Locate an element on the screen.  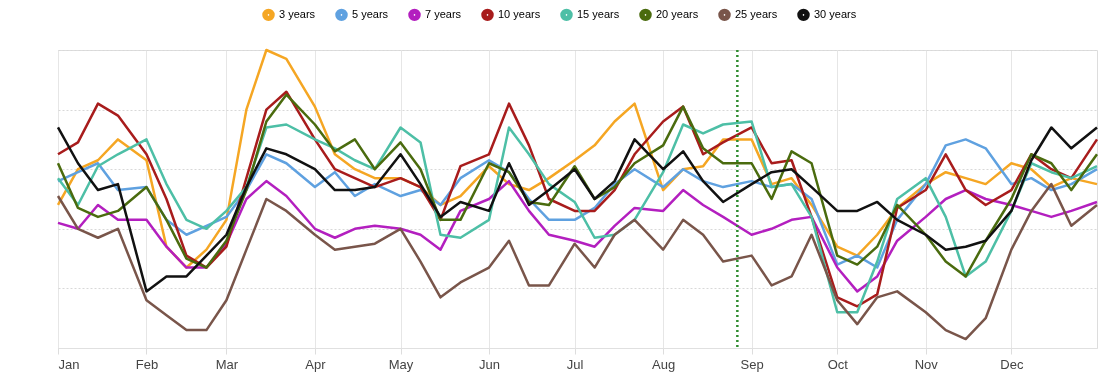
x-tick-label: Dec is located at coordinates (1012, 364).